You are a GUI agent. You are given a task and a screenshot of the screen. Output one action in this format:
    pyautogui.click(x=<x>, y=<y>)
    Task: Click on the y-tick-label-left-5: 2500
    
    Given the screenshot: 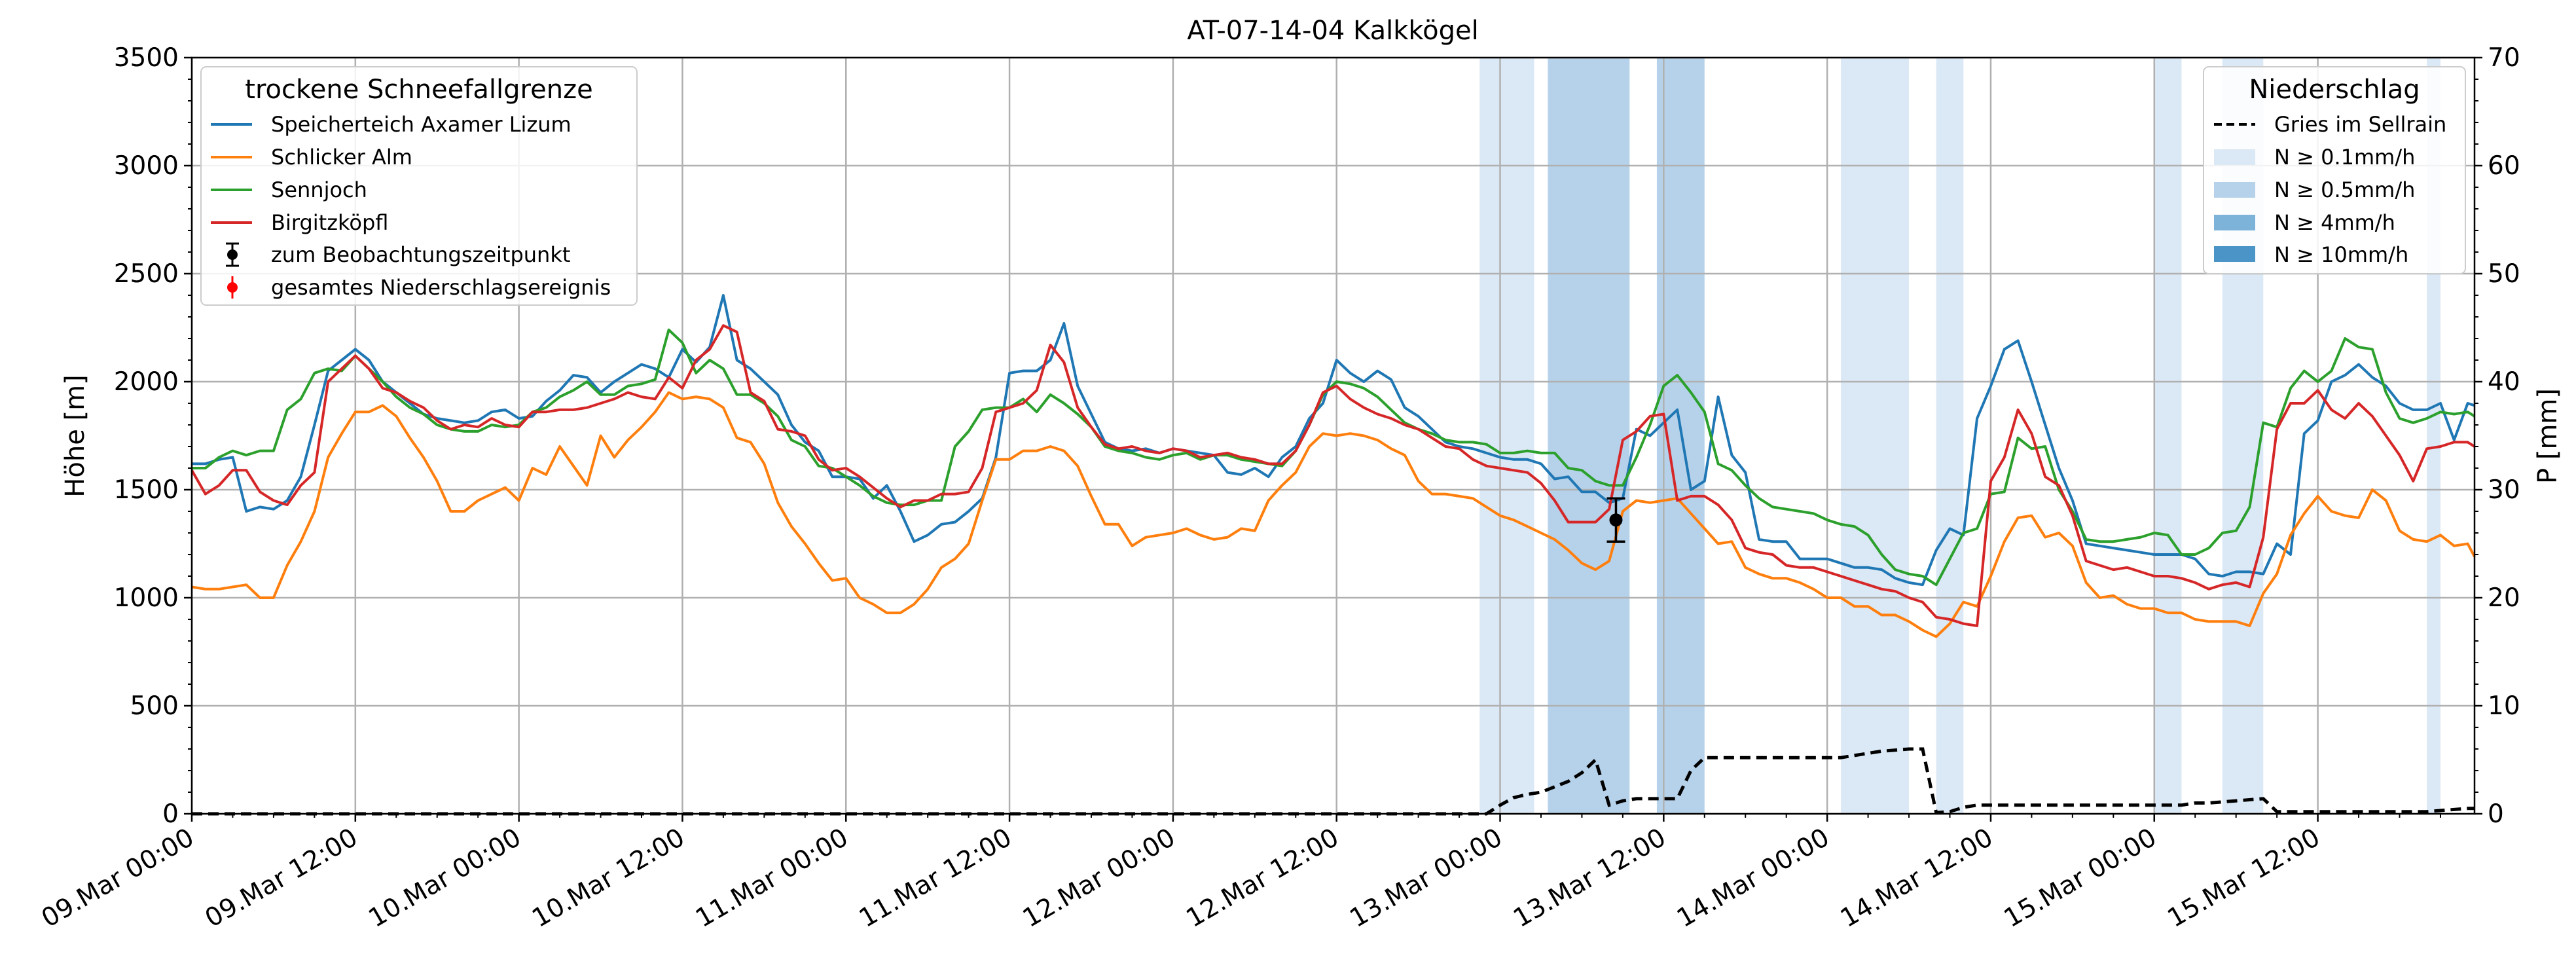 What is the action you would take?
    pyautogui.click(x=146, y=274)
    